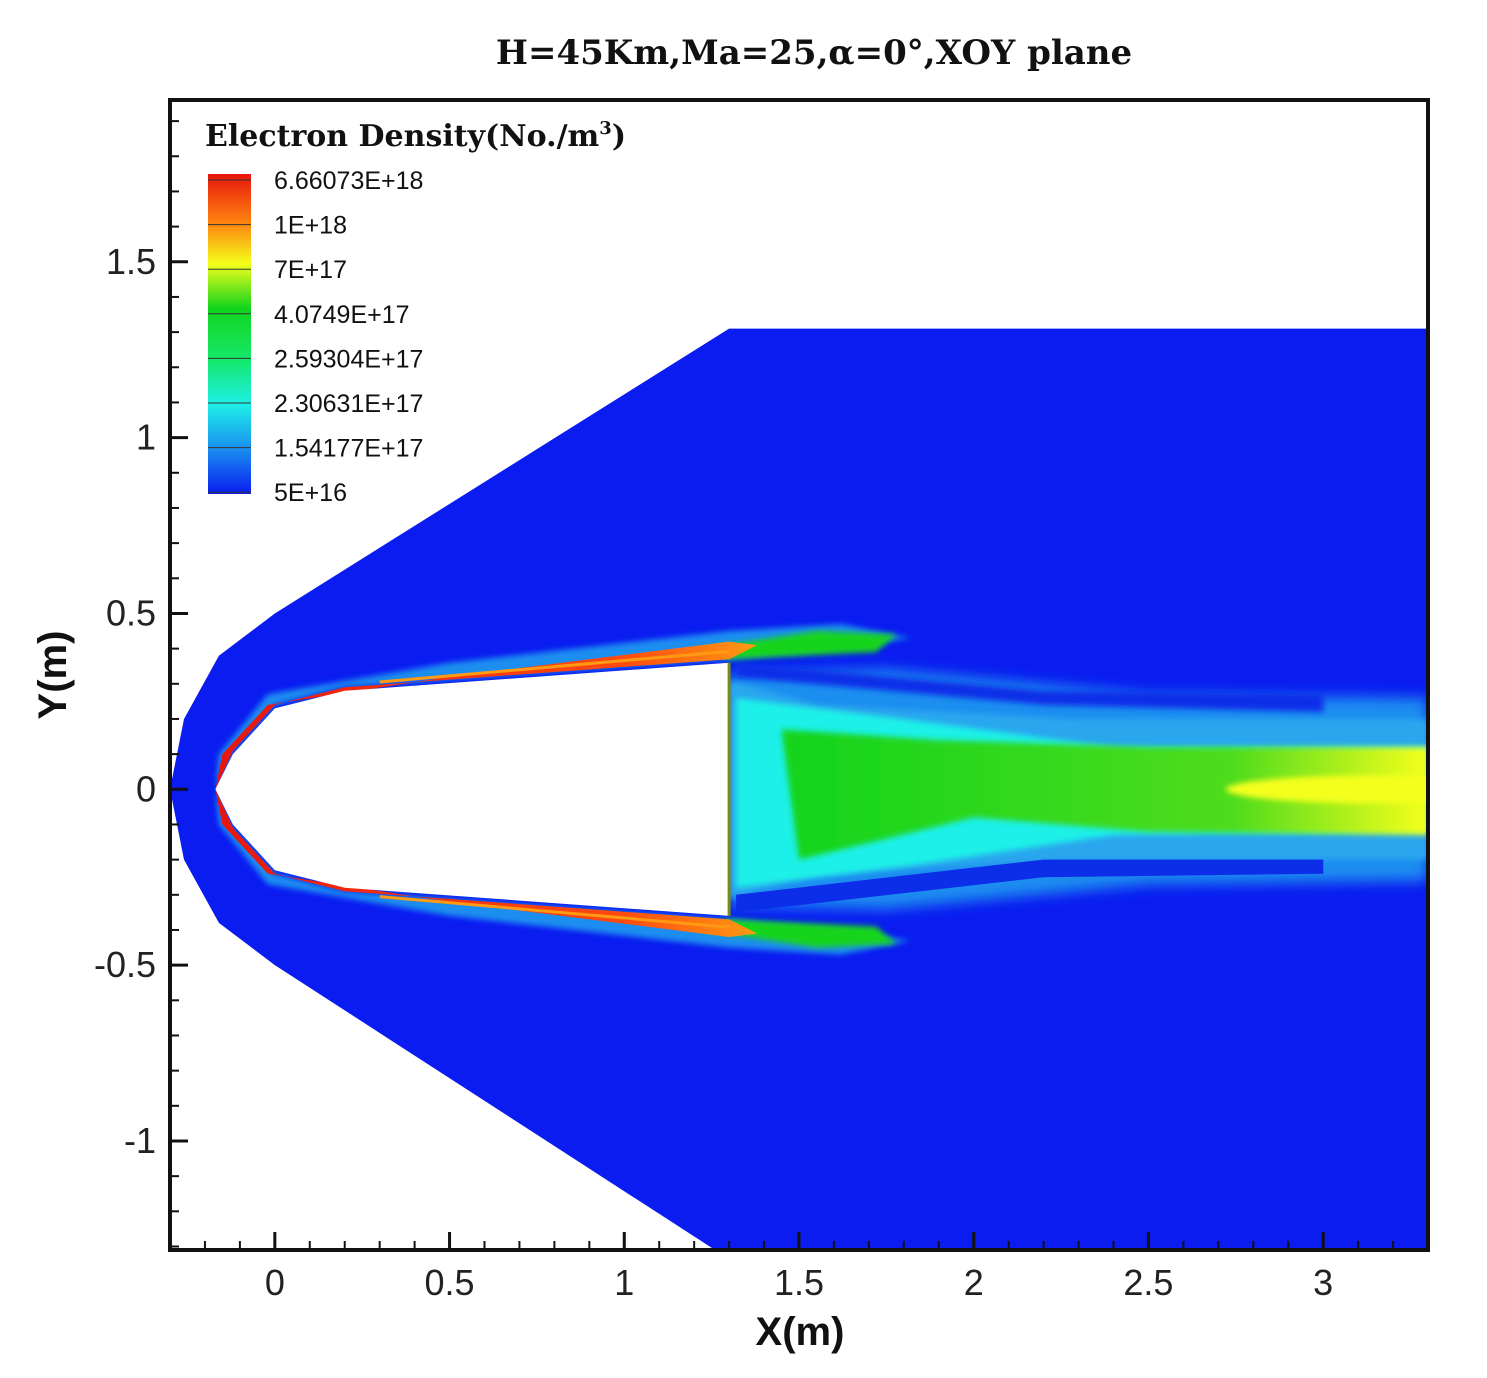  I want to click on wake-peak-region, so click(1326, 789).